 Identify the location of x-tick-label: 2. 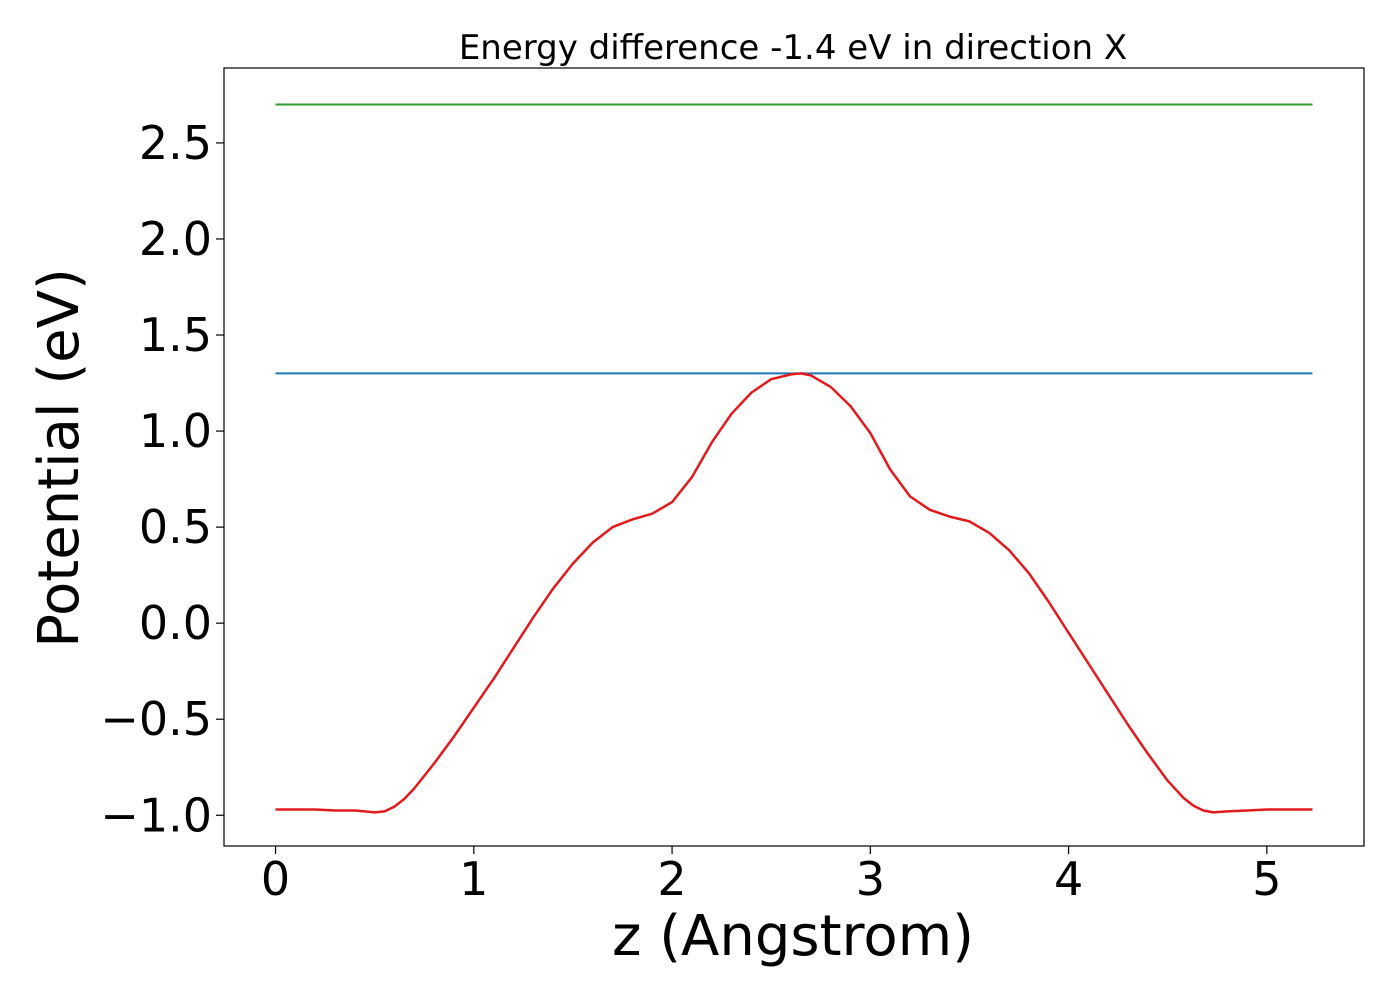
(671, 879).